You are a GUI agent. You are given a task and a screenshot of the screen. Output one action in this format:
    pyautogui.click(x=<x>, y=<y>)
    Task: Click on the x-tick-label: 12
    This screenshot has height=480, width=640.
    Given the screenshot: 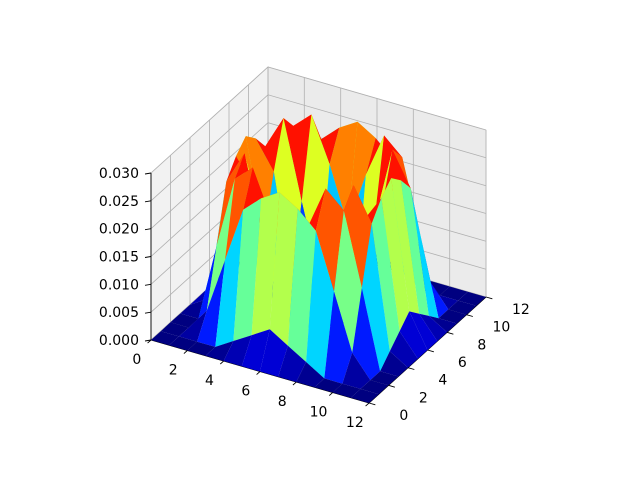 What is the action you would take?
    pyautogui.click(x=355, y=423)
    